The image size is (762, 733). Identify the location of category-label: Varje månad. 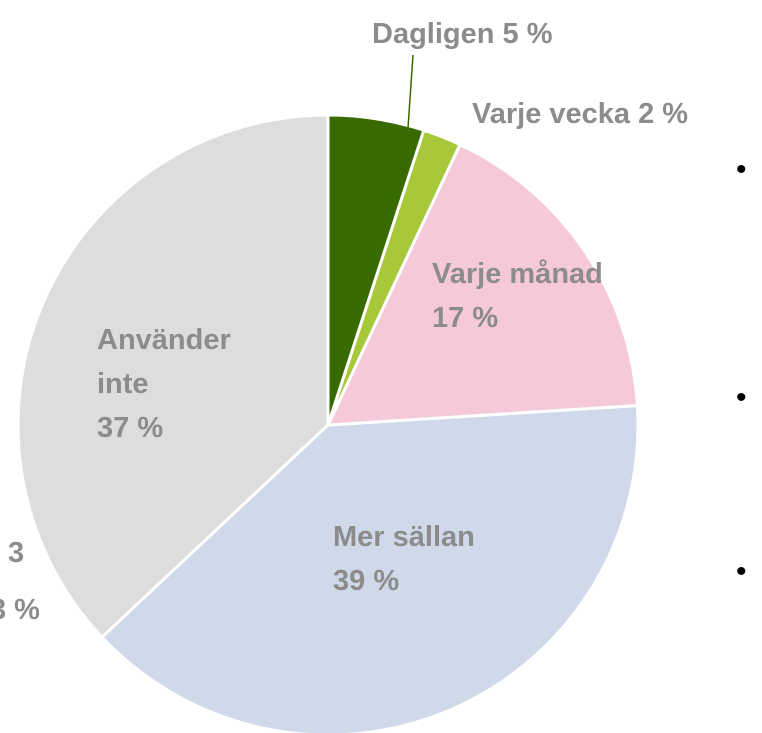
(517, 274).